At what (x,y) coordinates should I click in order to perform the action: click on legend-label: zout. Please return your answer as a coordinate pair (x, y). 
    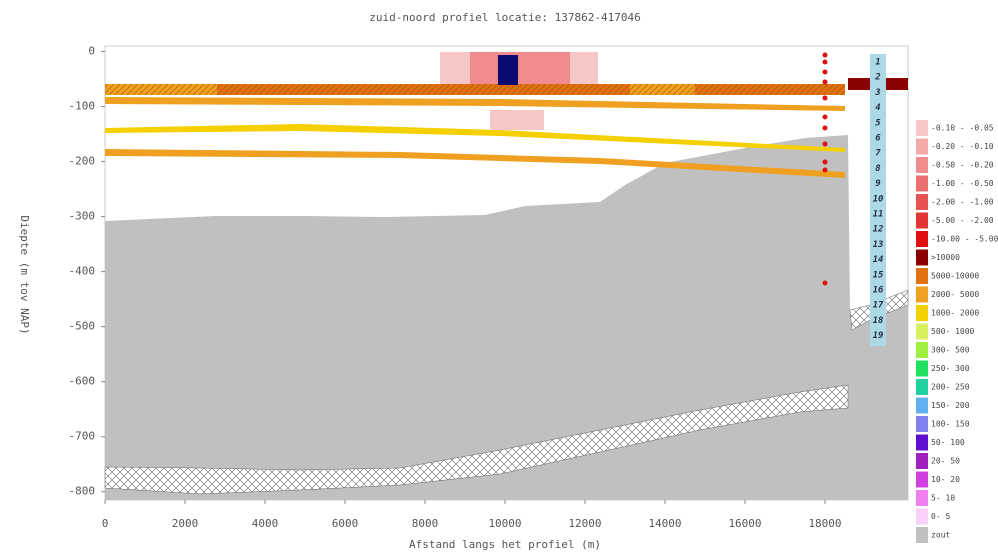
    Looking at the image, I should click on (940, 535).